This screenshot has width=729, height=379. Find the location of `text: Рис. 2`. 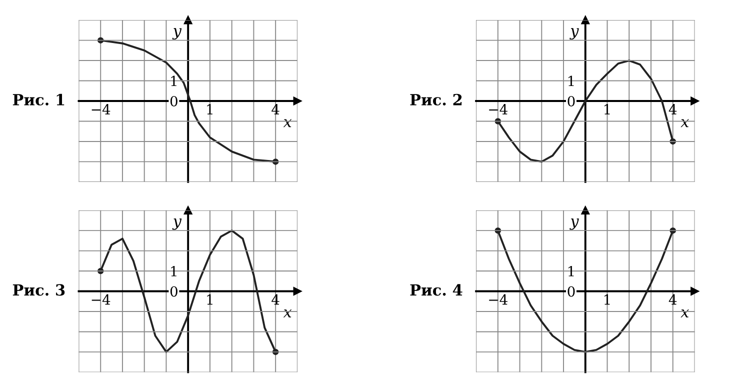

text: Рис. 2 is located at coordinates (436, 100).